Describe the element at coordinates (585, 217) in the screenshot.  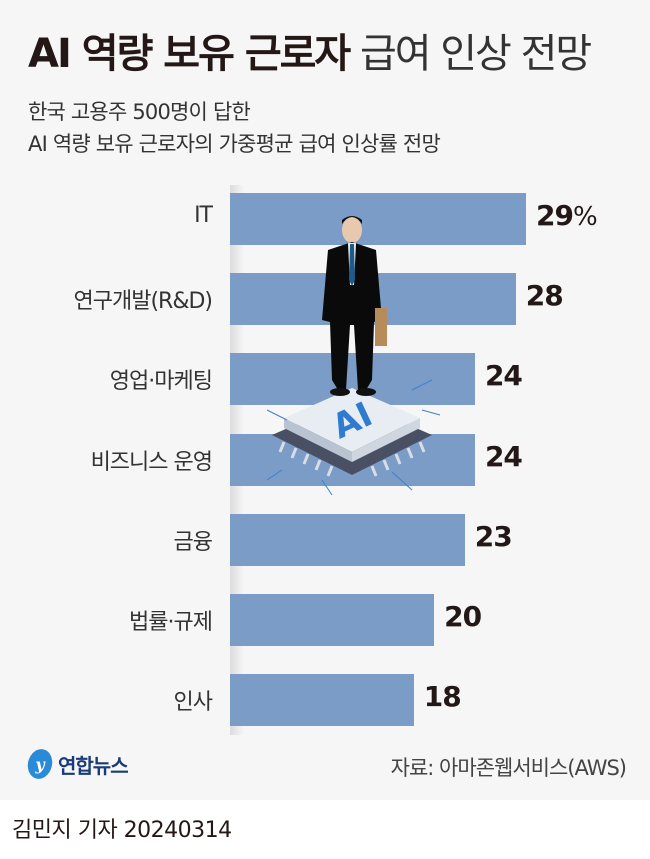
I see `unit-label: %` at that location.